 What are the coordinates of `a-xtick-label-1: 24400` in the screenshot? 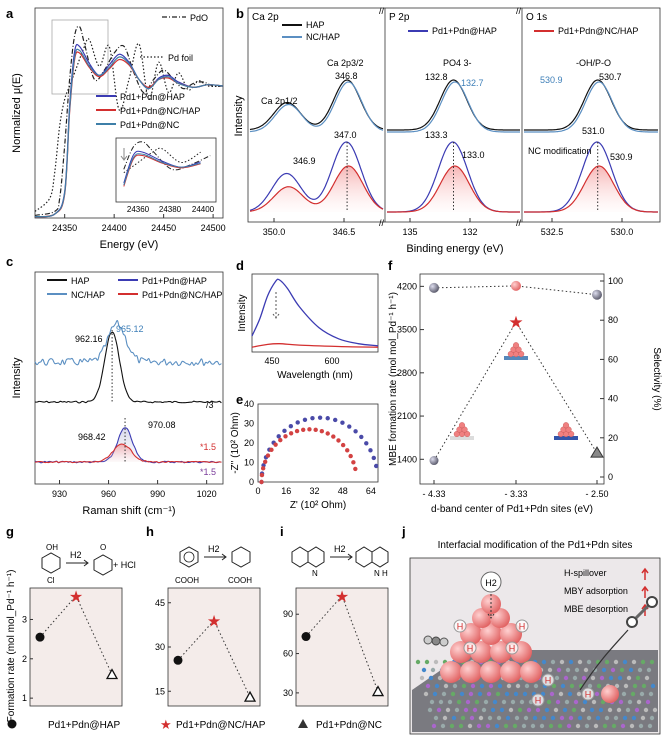 It's located at (114, 228).